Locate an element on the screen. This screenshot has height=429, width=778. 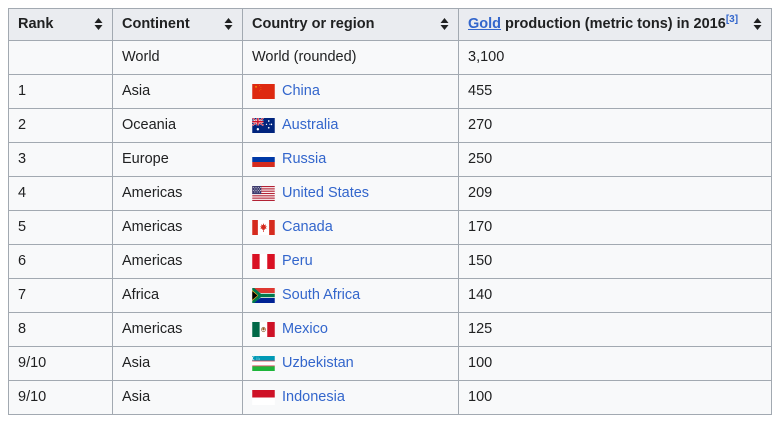
column-header-production-label: production (metric tons) in 2016 is located at coordinates (613, 24).